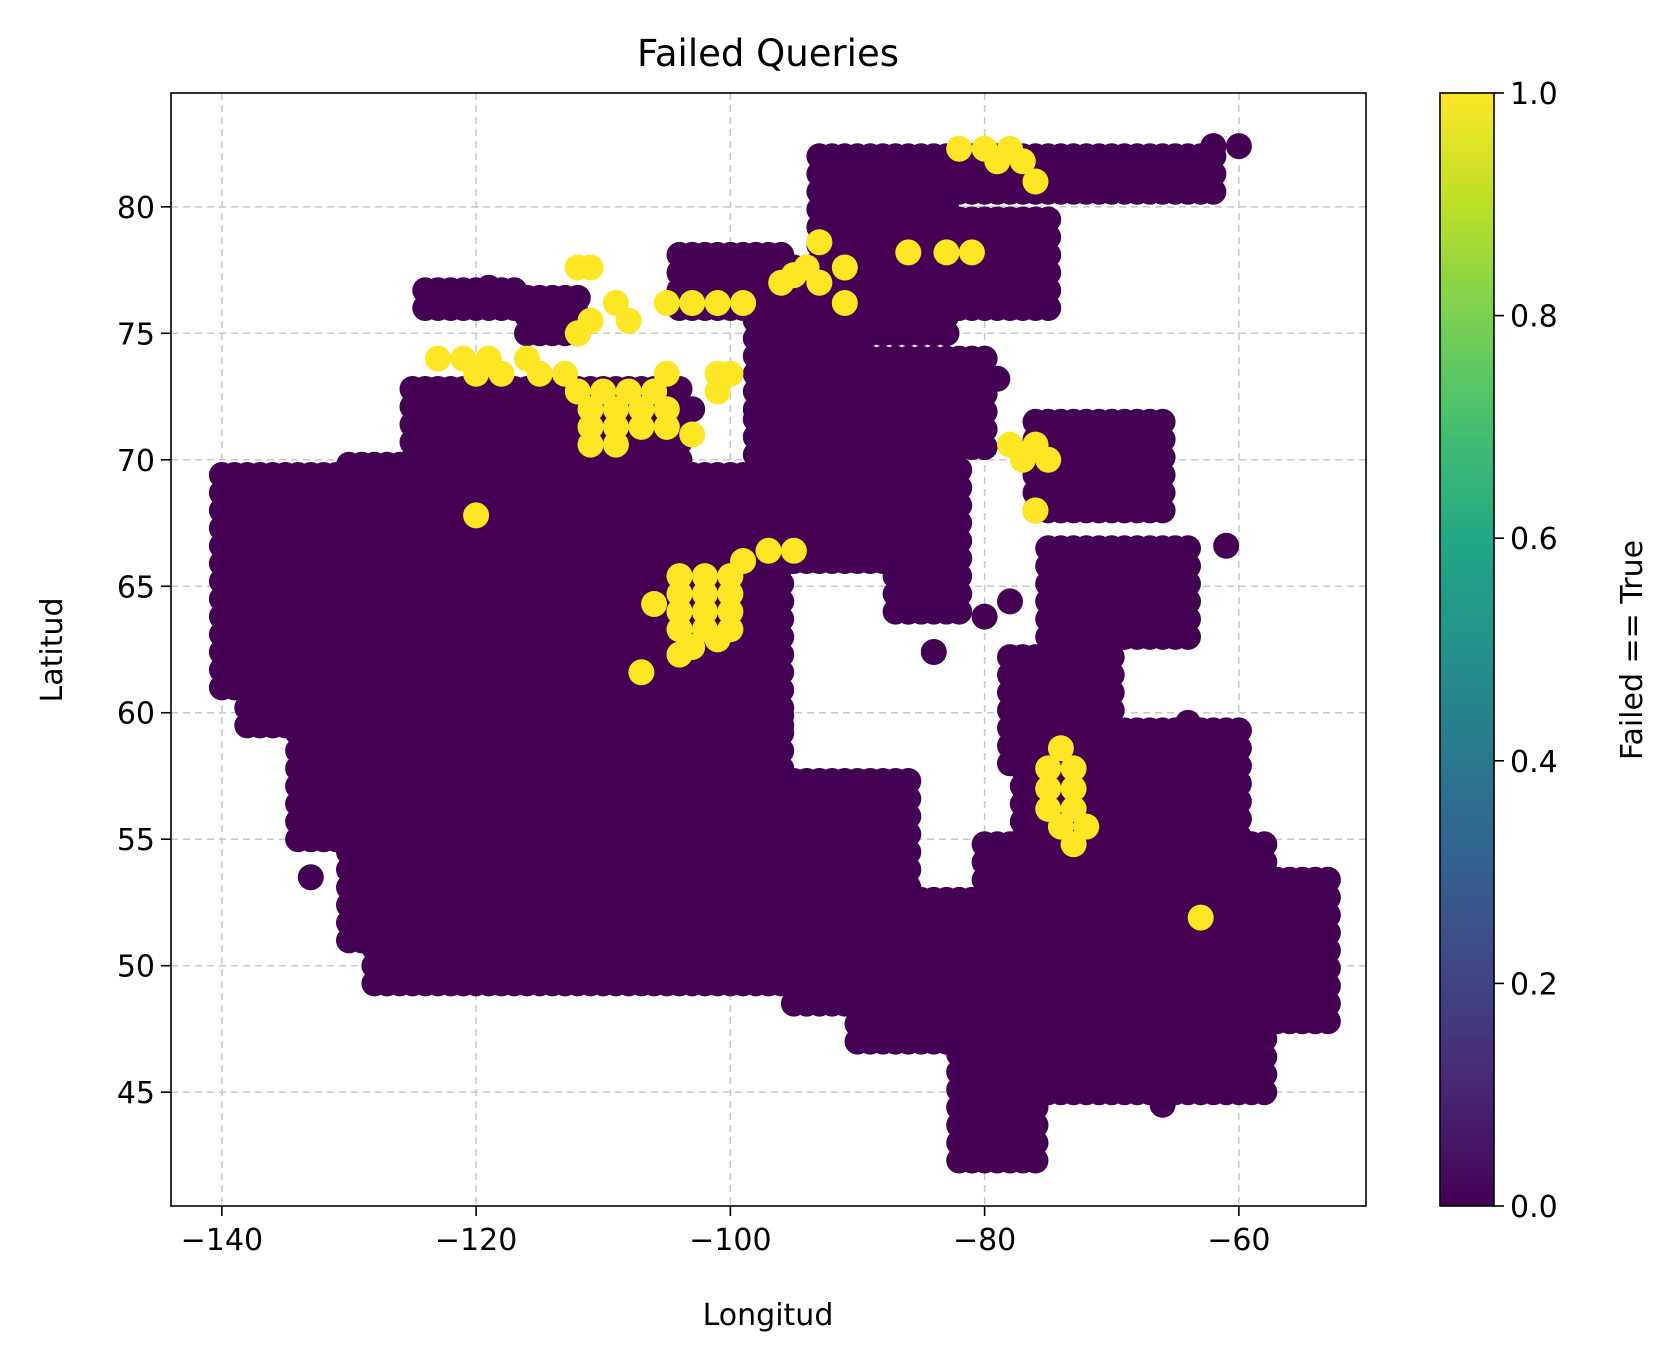  What do you see at coordinates (222, 1240) in the screenshot?
I see `x-tick-label: −140` at bounding box center [222, 1240].